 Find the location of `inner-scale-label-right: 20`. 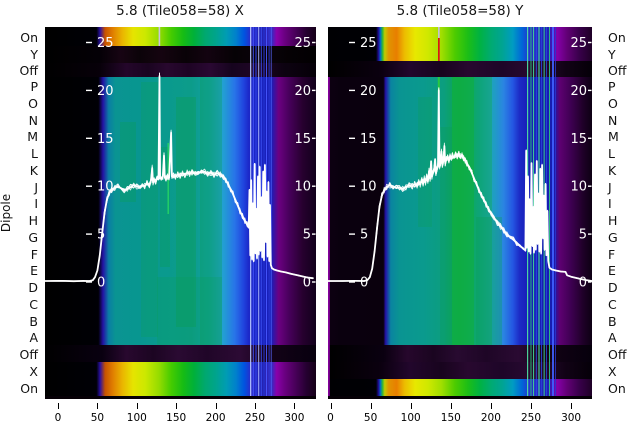

inner-scale-label-right: 20 is located at coordinates (302, 91).